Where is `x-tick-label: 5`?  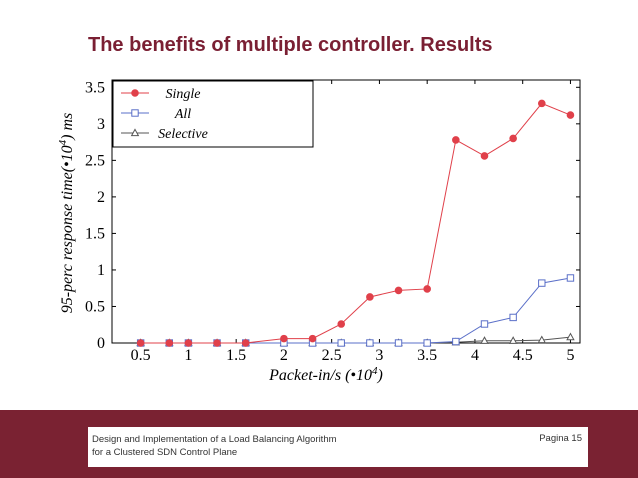 x-tick-label: 5 is located at coordinates (570, 355).